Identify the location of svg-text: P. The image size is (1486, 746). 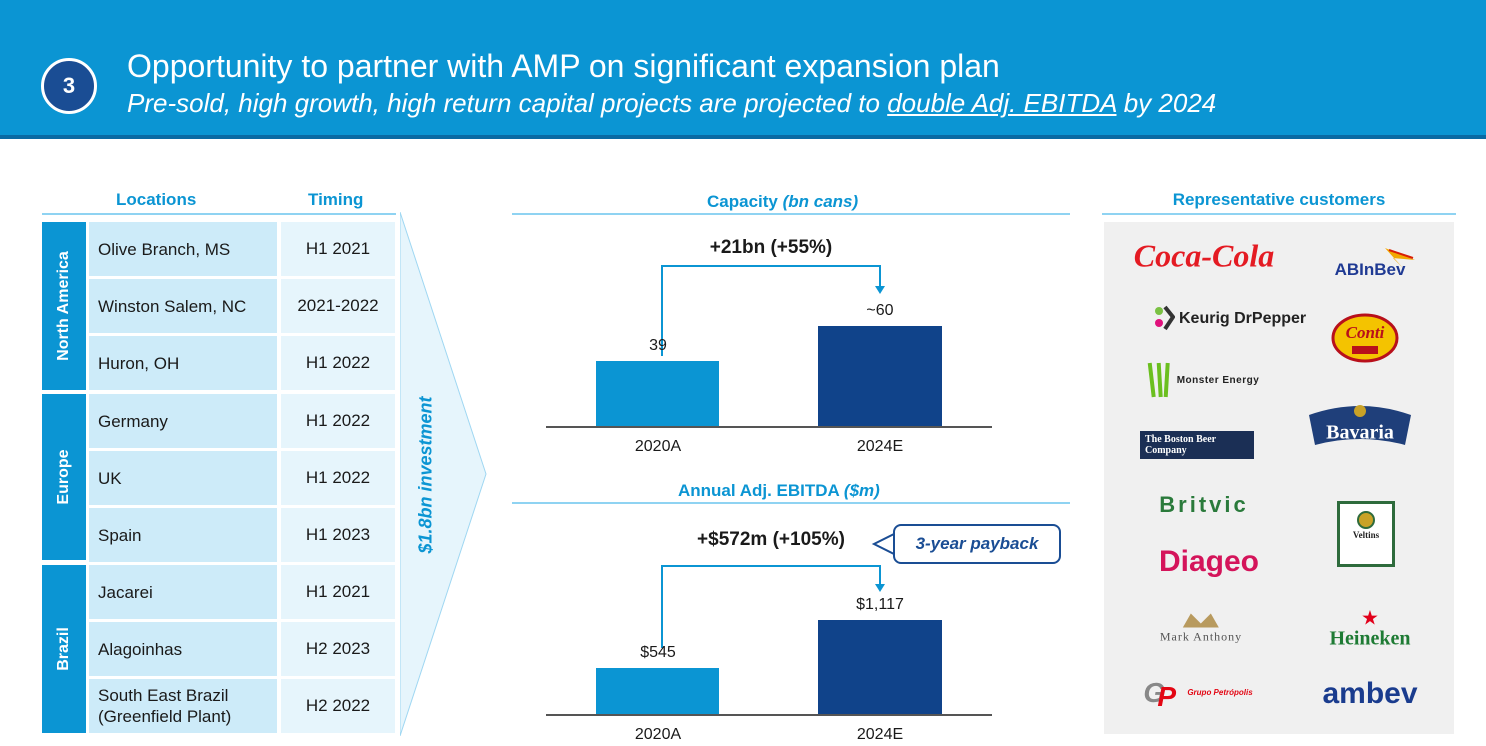
(1166, 694).